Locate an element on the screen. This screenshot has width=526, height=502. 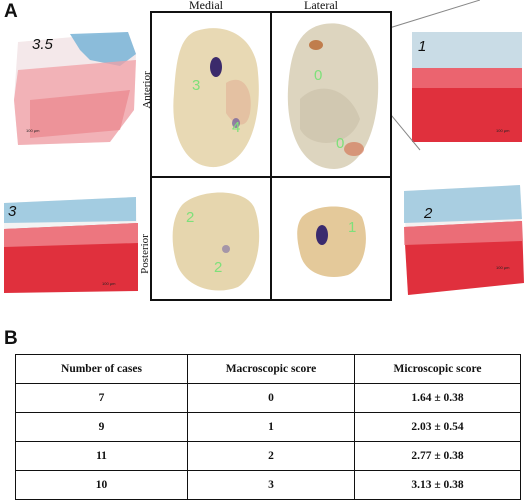
score-label-medial-posterior-2: 2 is located at coordinates (218, 267).